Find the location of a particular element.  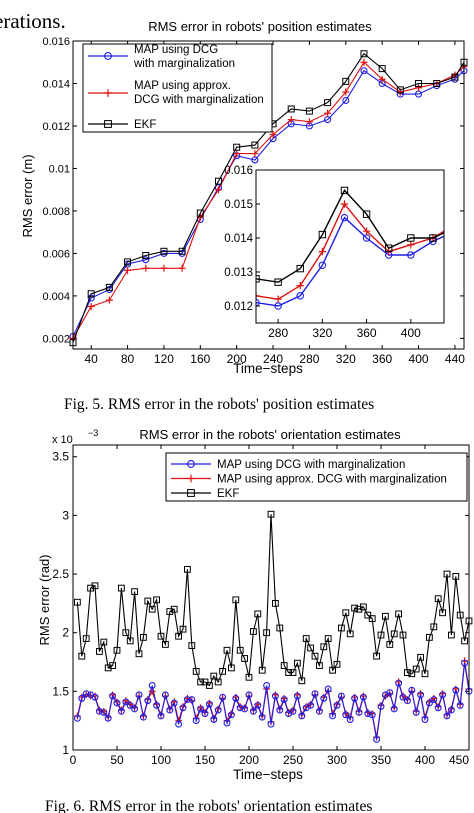

inset-y-tick-label: 0.013 is located at coordinates (238, 273).